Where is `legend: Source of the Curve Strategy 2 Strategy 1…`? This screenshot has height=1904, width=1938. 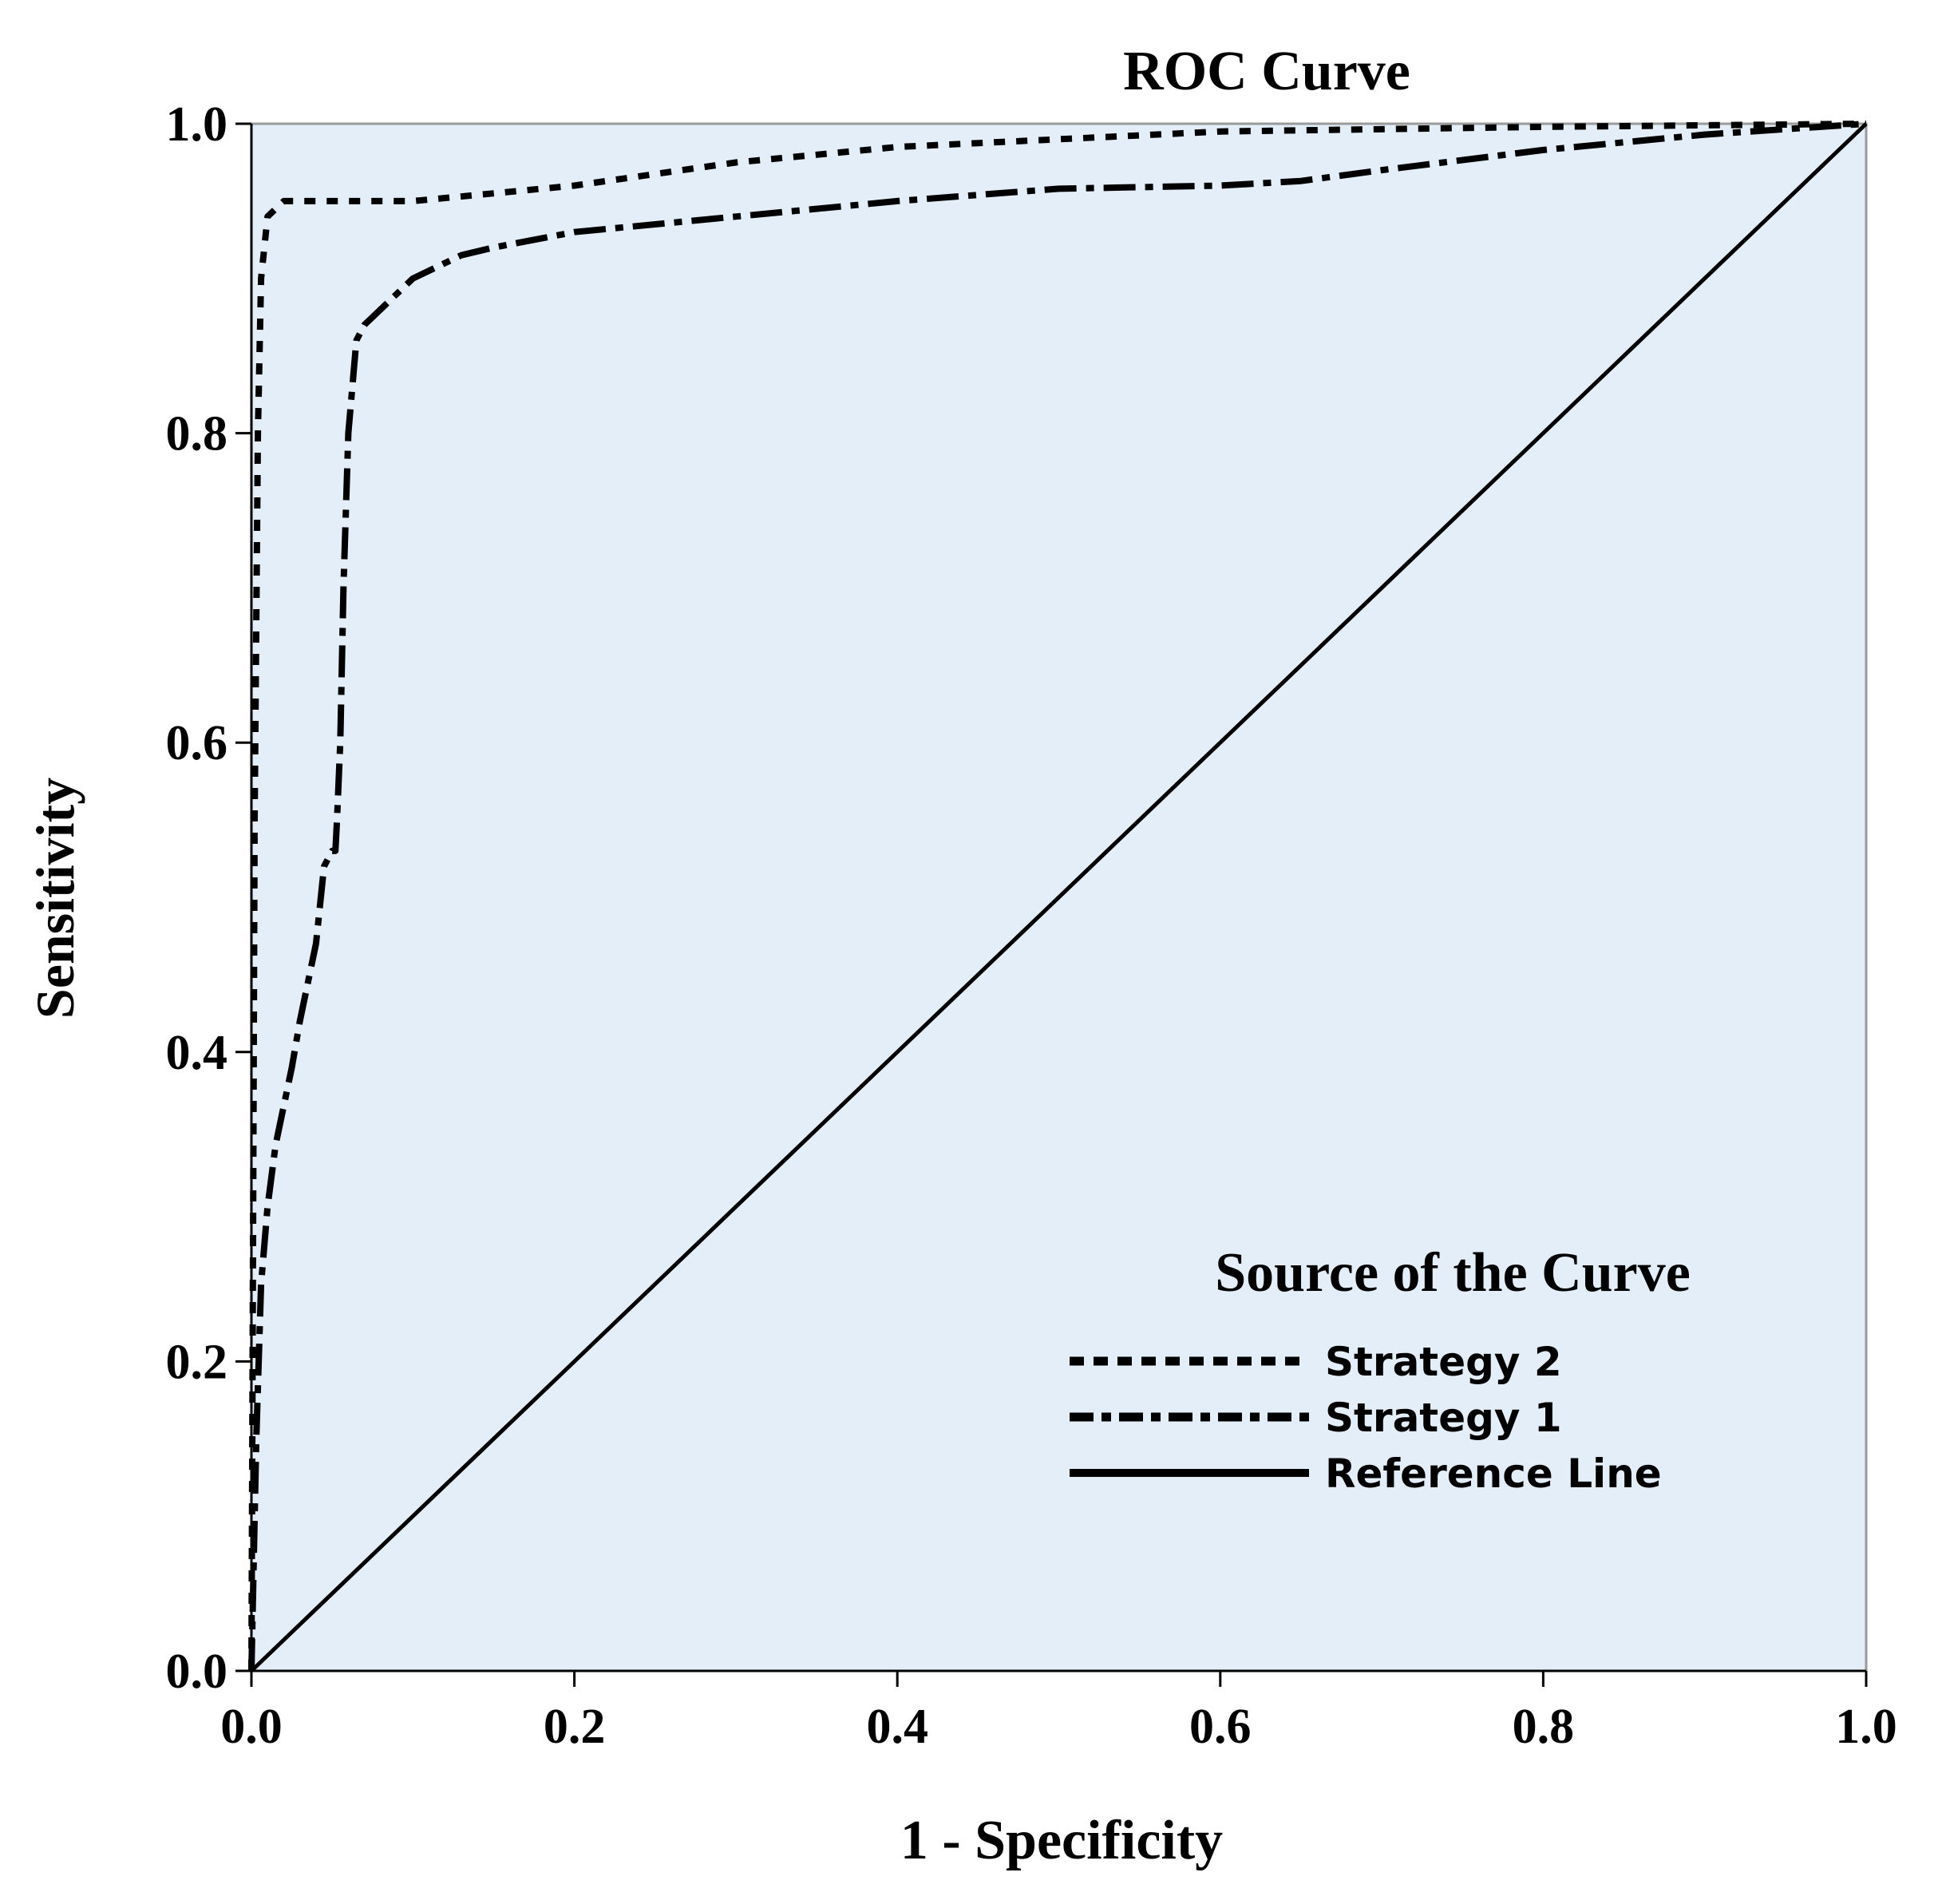 legend: Source of the Curve Strategy 2 Strategy 1… is located at coordinates (1381, 1369).